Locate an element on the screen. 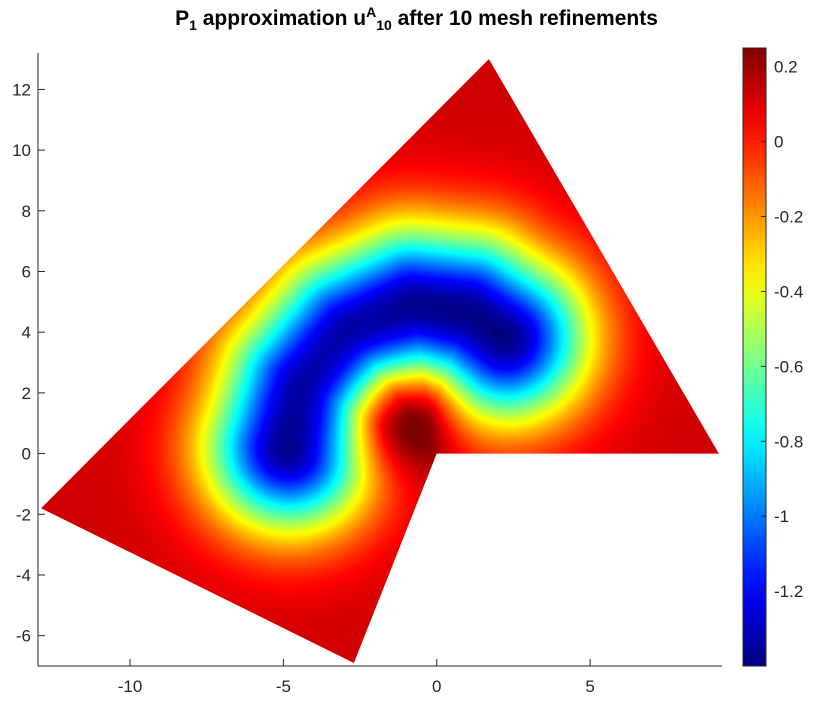 This screenshot has height=706, width=833. colorbar-tick-label: 0 is located at coordinates (778, 142).